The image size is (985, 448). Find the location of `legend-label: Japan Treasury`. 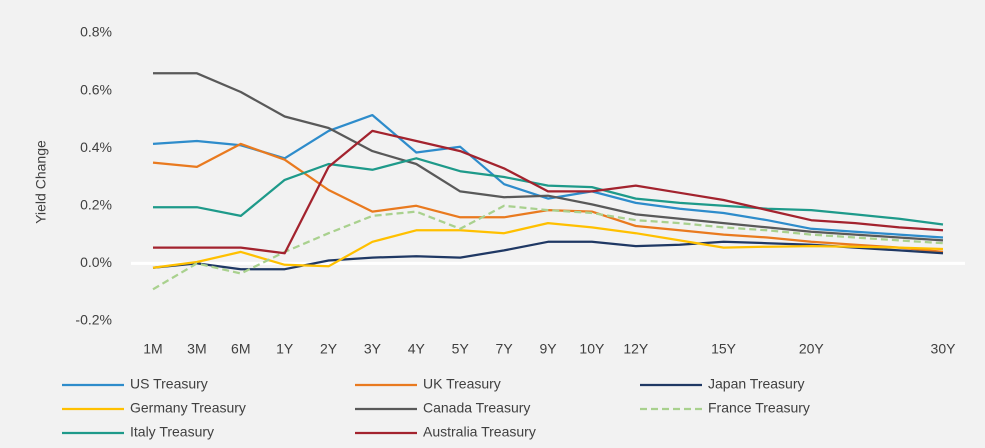

legend-label: Japan Treasury is located at coordinates (756, 384).